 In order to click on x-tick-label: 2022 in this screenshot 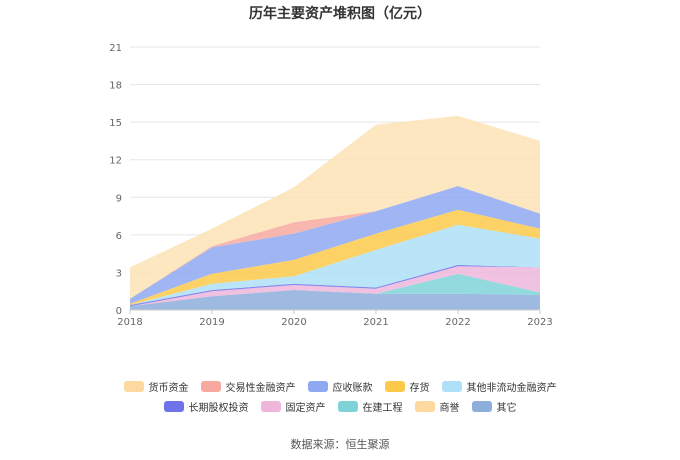, I will do `click(457, 322)`.